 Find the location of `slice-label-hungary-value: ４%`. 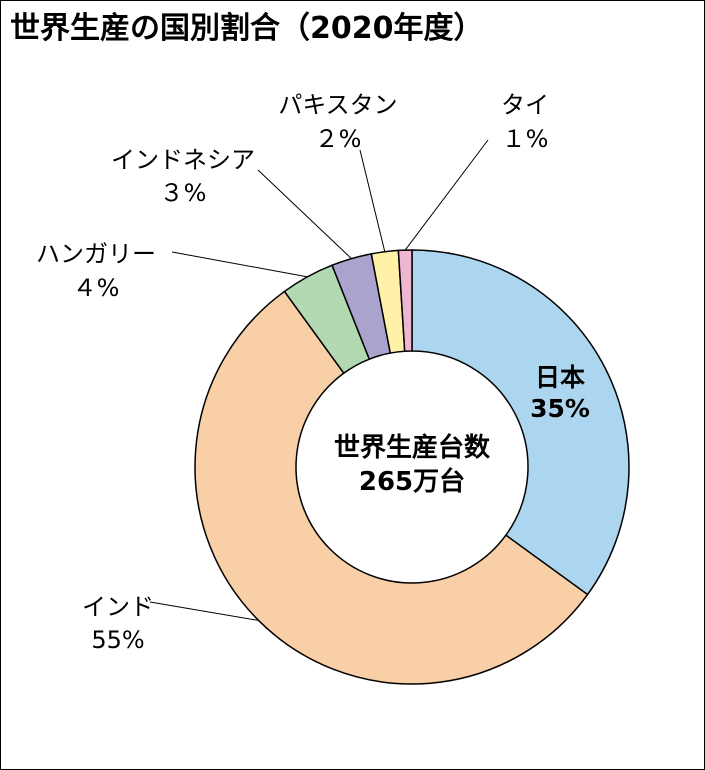

slice-label-hungary-value: ４% is located at coordinates (96, 288).